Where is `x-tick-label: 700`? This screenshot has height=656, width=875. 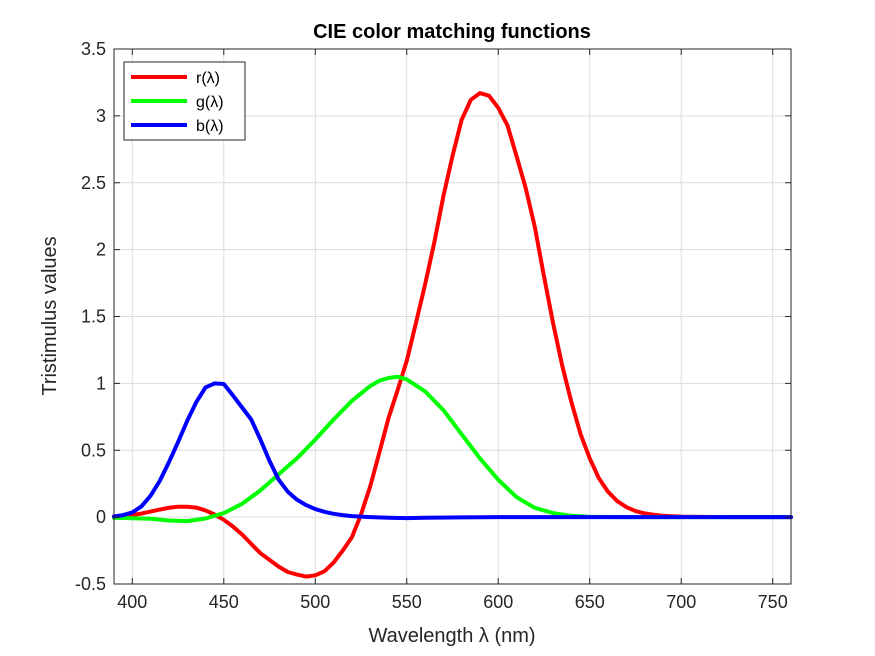 x-tick-label: 700 is located at coordinates (681, 602).